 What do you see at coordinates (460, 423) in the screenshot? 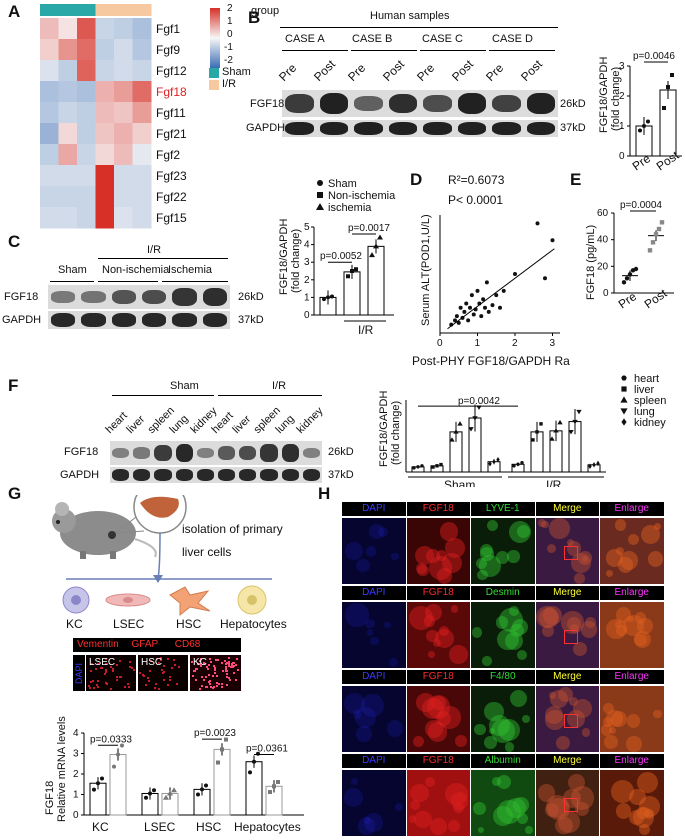
I see `f-point` at bounding box center [460, 423].